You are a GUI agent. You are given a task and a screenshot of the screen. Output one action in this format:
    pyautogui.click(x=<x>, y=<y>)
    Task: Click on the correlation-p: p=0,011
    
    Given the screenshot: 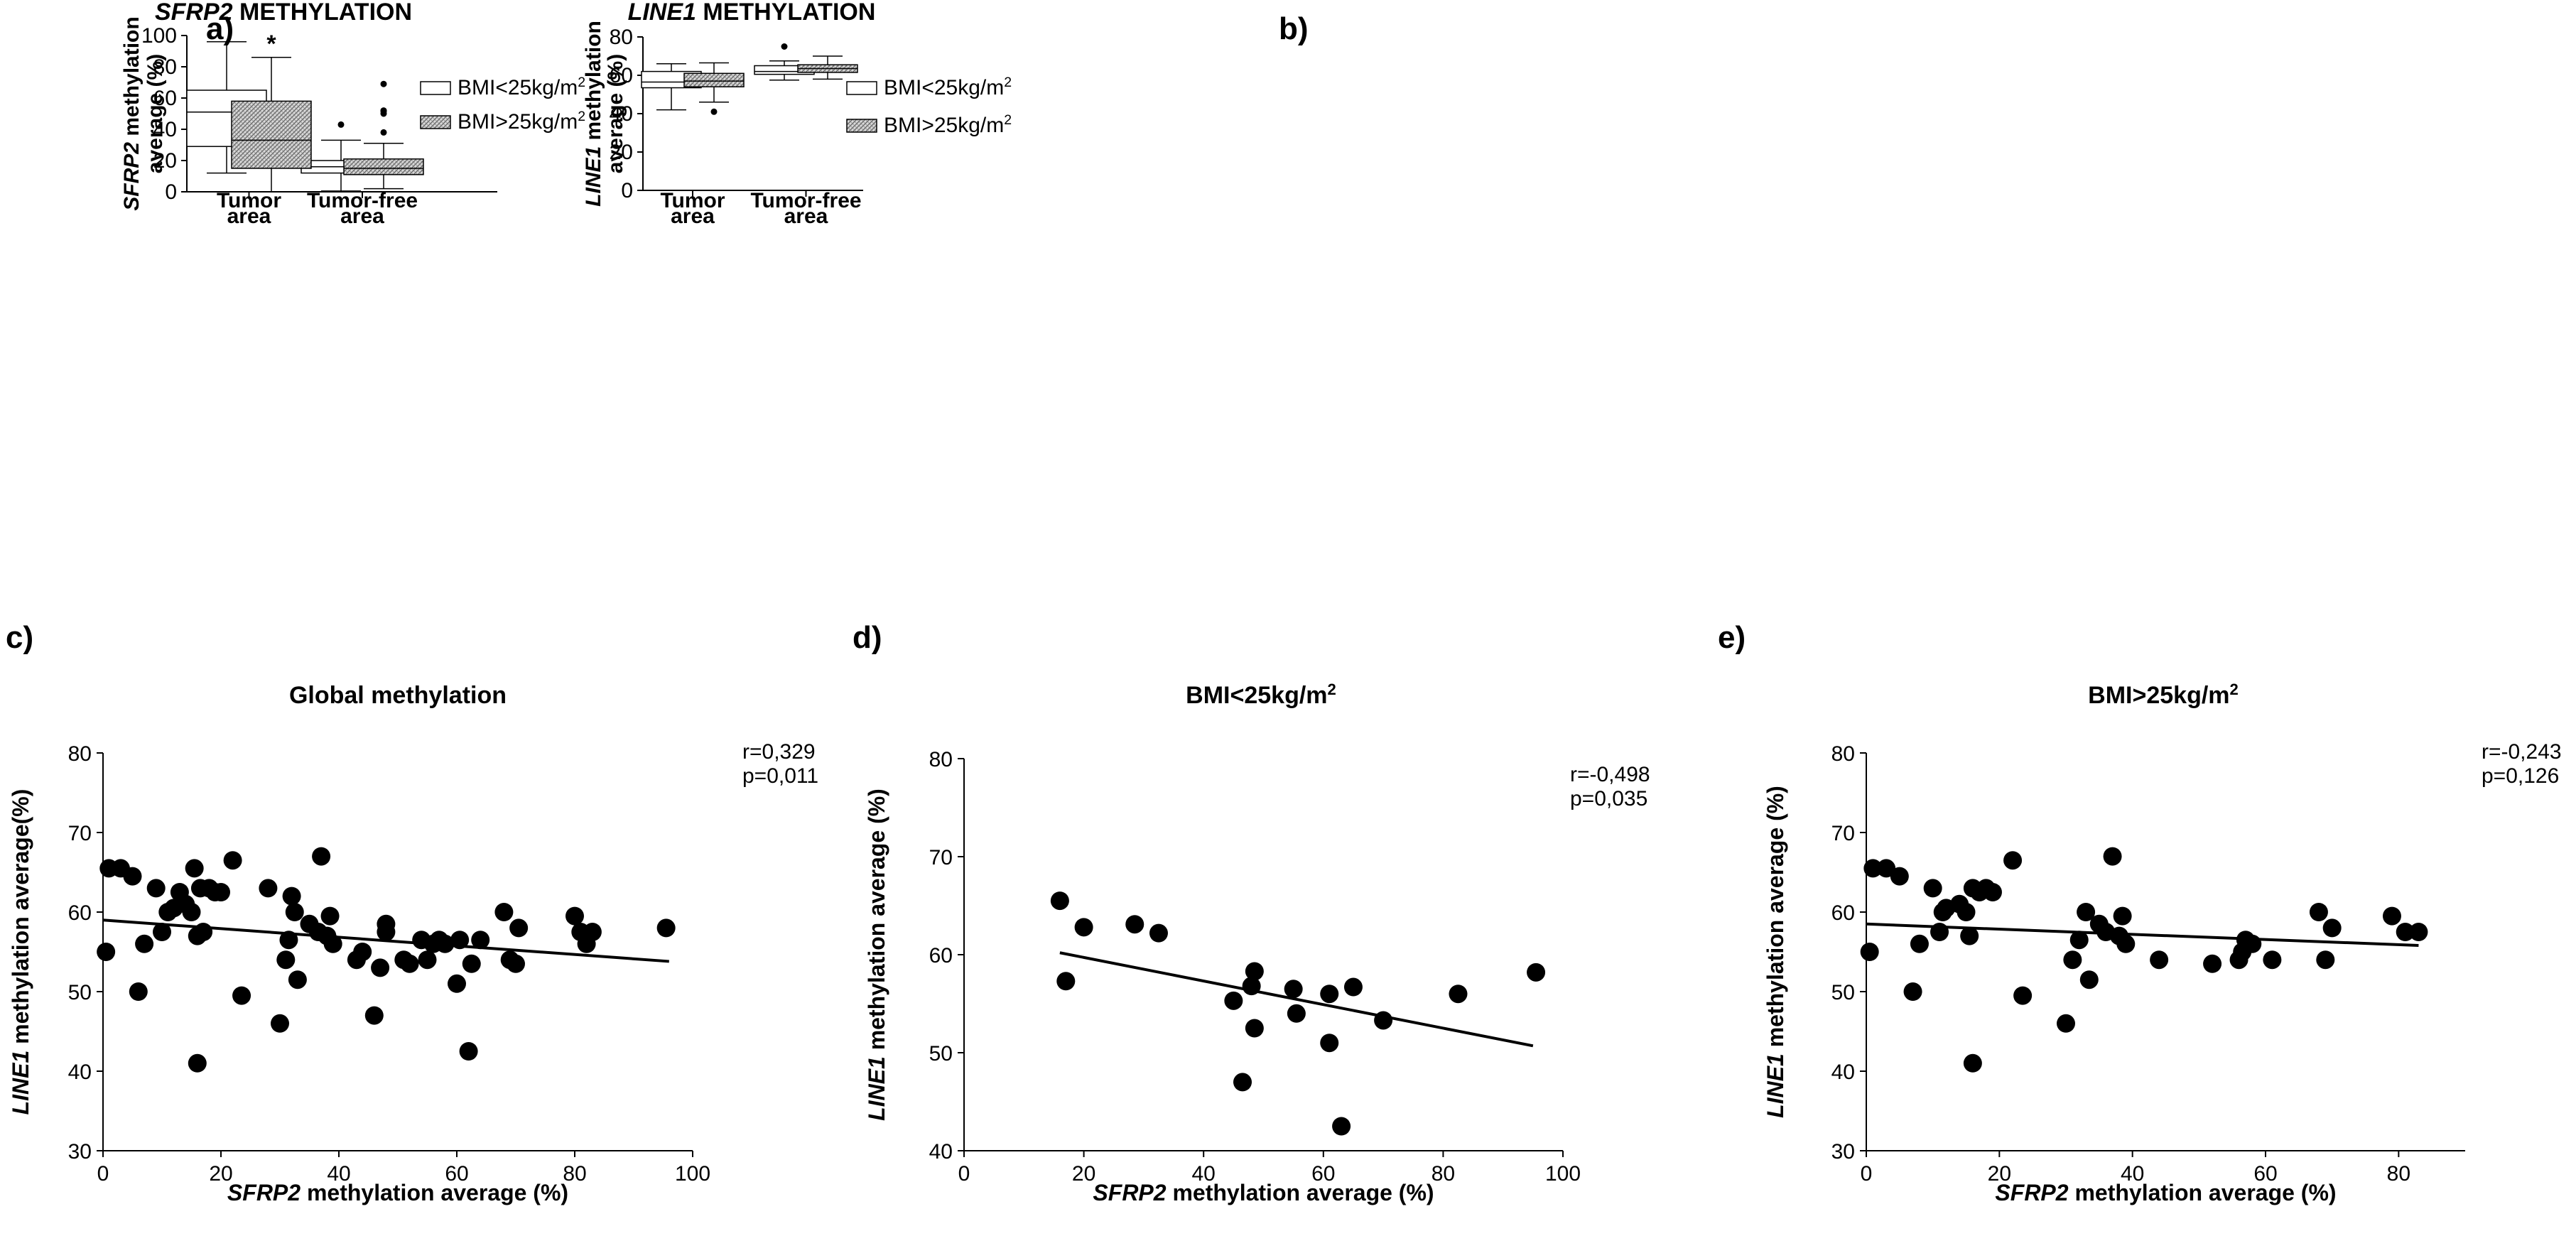 What is the action you would take?
    pyautogui.click(x=780, y=776)
    